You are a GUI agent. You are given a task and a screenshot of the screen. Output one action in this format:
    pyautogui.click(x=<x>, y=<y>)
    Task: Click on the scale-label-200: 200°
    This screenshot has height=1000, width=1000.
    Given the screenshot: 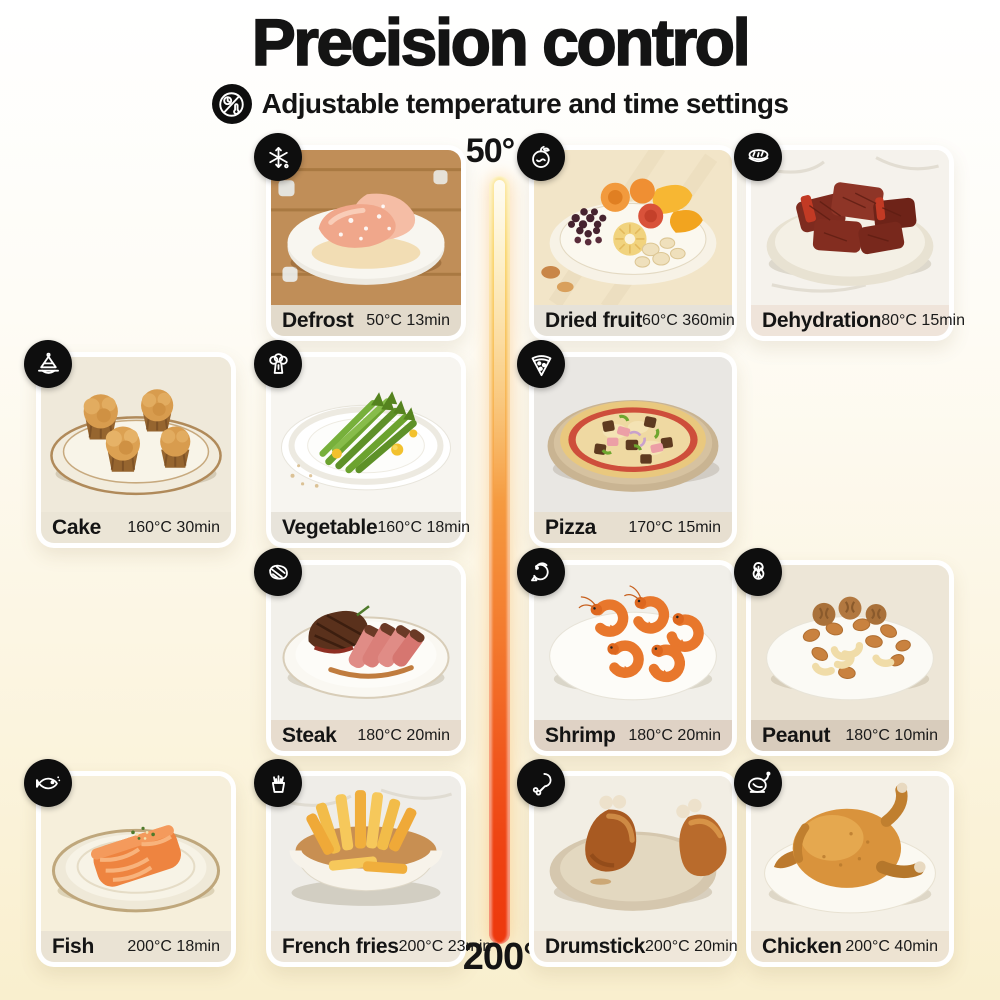 What is the action you would take?
    pyautogui.click(x=500, y=957)
    